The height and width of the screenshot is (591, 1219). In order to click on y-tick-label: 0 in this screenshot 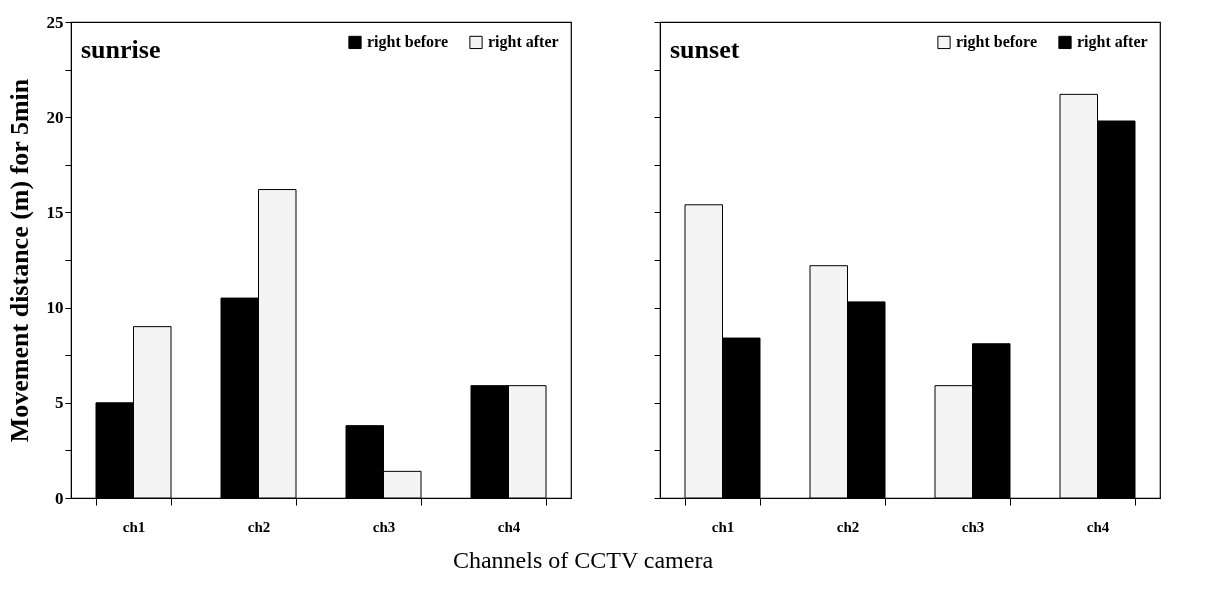, I will do `click(59, 498)`.